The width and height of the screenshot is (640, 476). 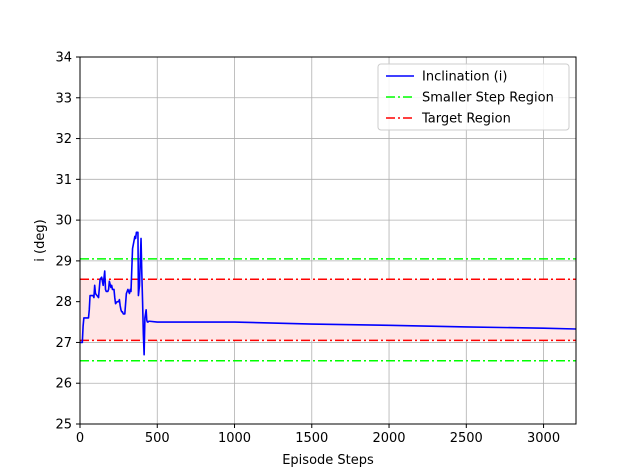 What do you see at coordinates (63, 425) in the screenshot?
I see `y-tick-label: 25` at bounding box center [63, 425].